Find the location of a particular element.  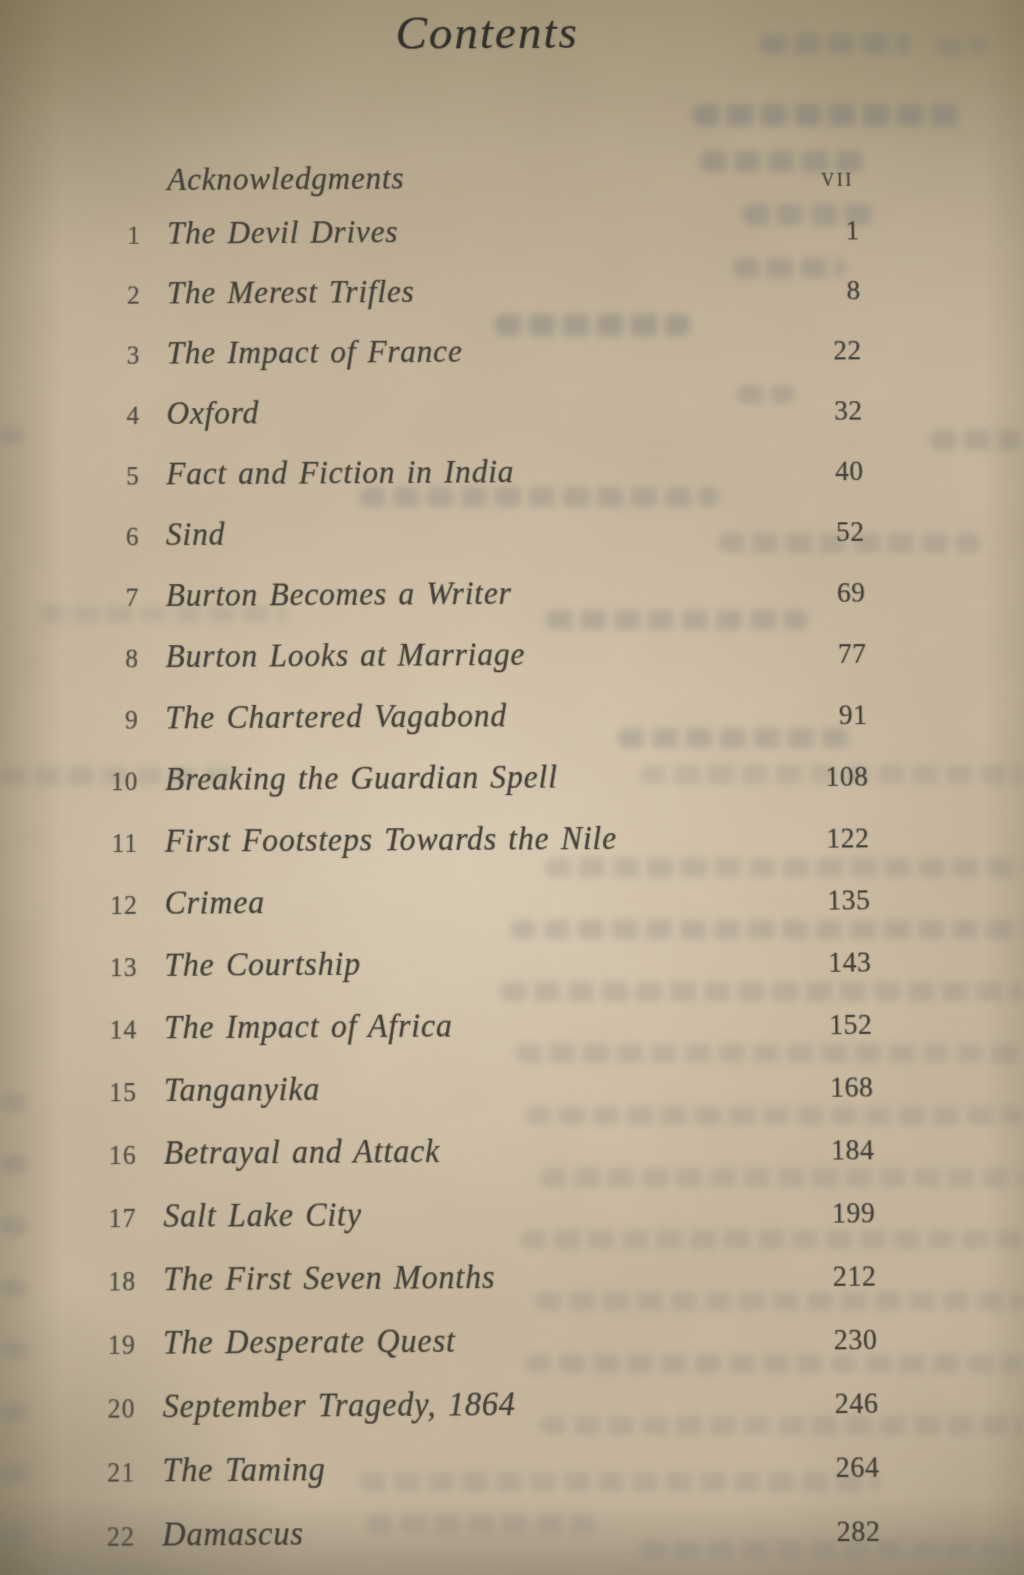

toc-row: 14 The Impact of Africa 152 is located at coordinates (436, 1040).